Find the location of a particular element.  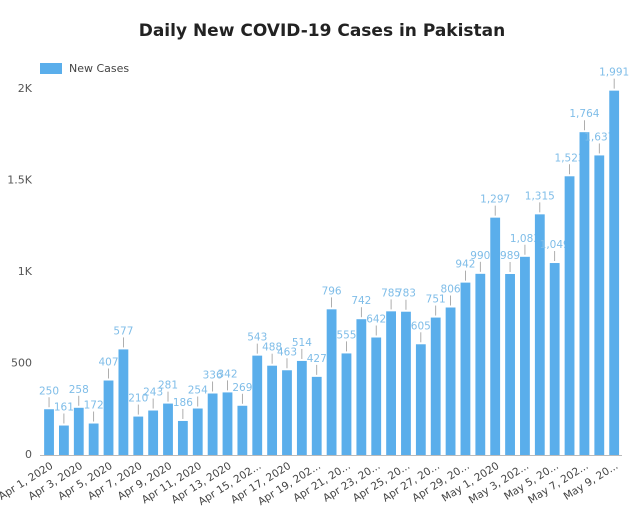

value-label: 989 is located at coordinates (510, 256).